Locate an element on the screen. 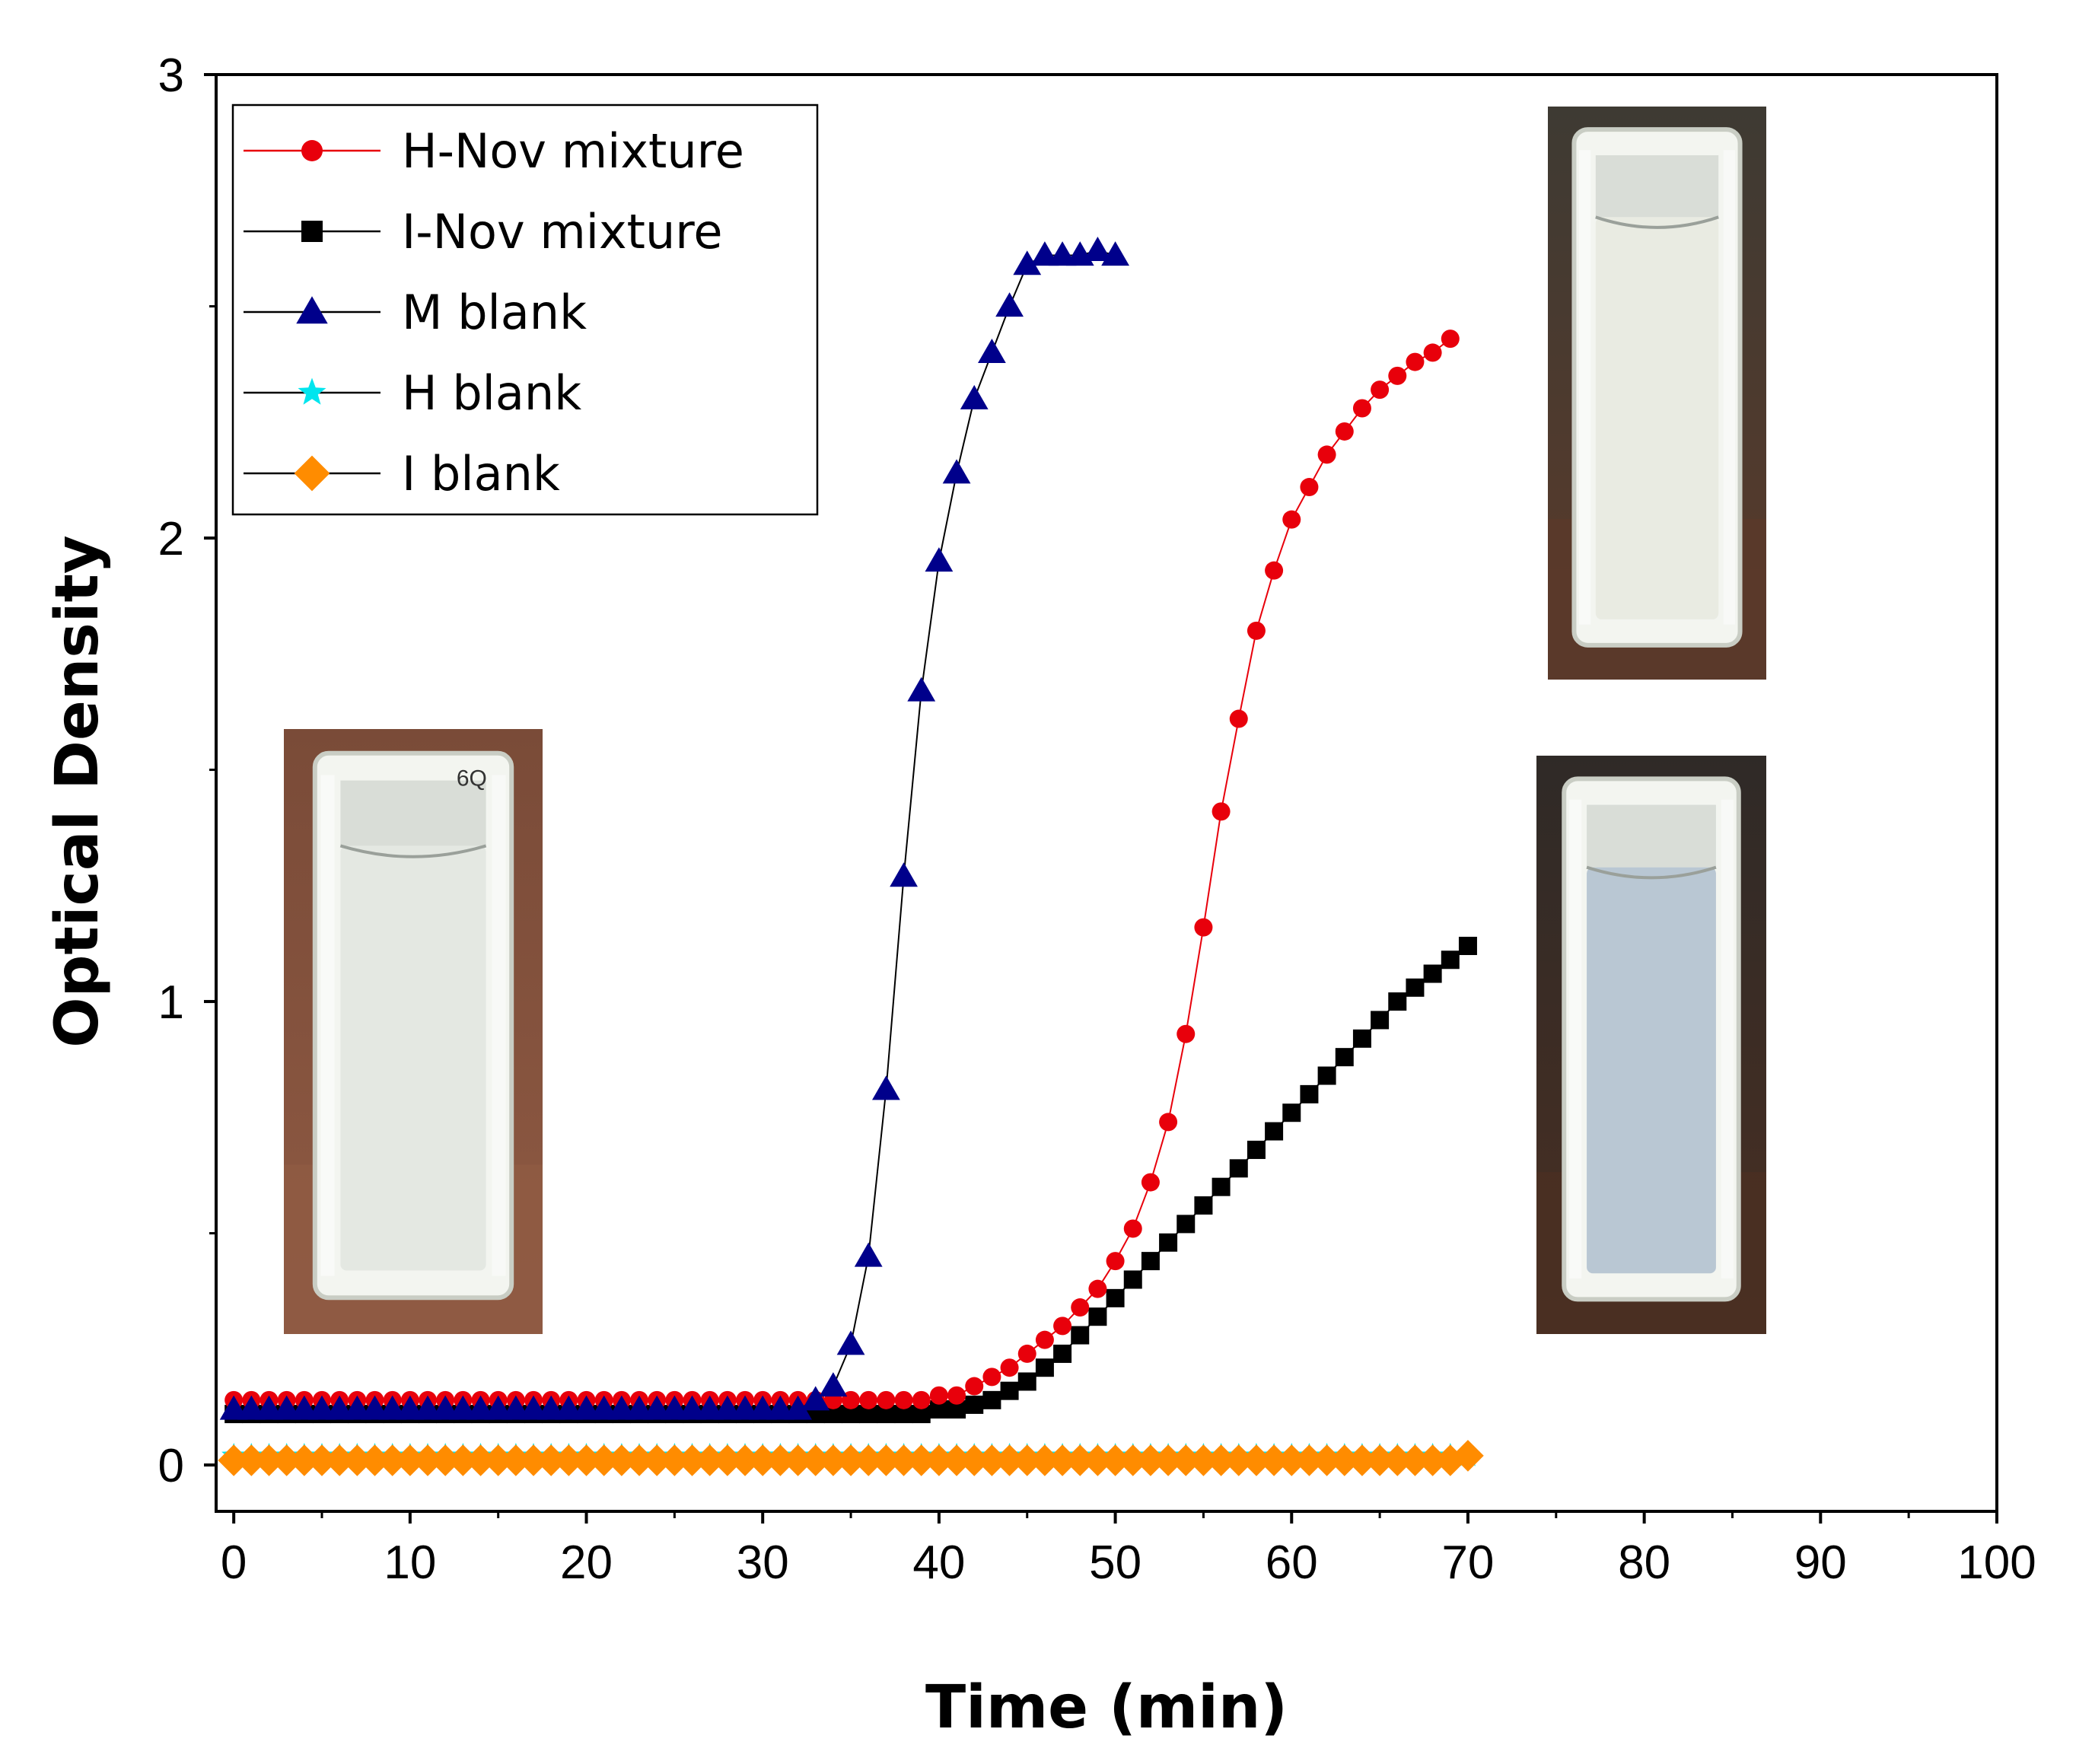 The width and height of the screenshot is (2076, 1764). legend-entry: I blank is located at coordinates (402, 473).